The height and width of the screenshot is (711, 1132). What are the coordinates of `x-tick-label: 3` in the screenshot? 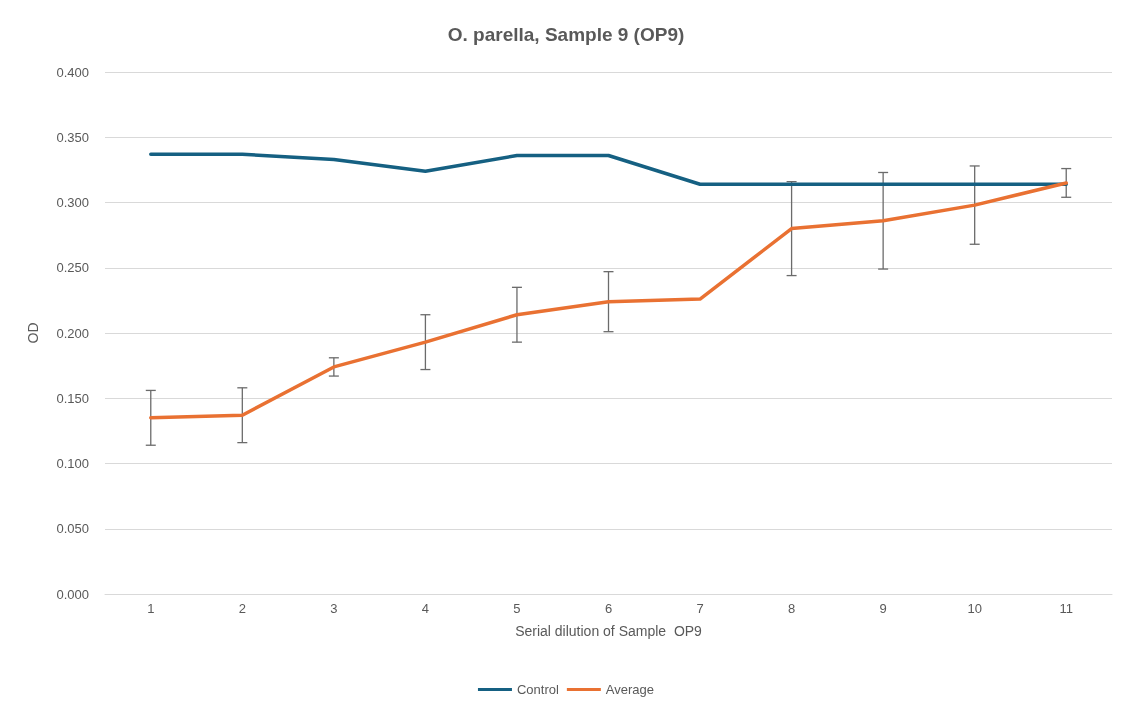 It's located at (334, 608).